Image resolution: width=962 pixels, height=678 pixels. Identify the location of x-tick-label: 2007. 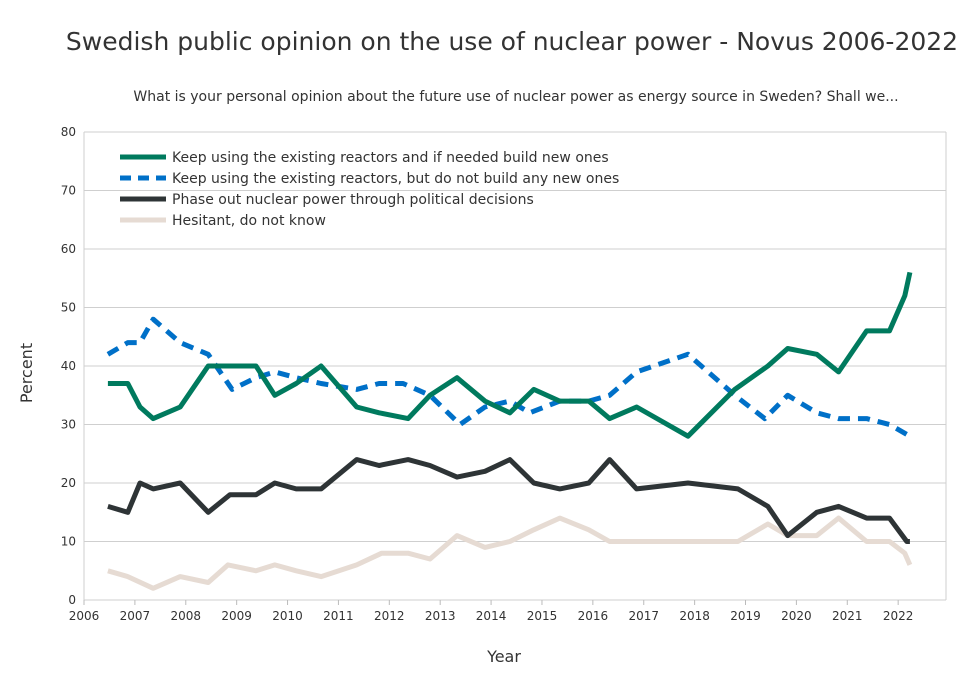
(135, 616).